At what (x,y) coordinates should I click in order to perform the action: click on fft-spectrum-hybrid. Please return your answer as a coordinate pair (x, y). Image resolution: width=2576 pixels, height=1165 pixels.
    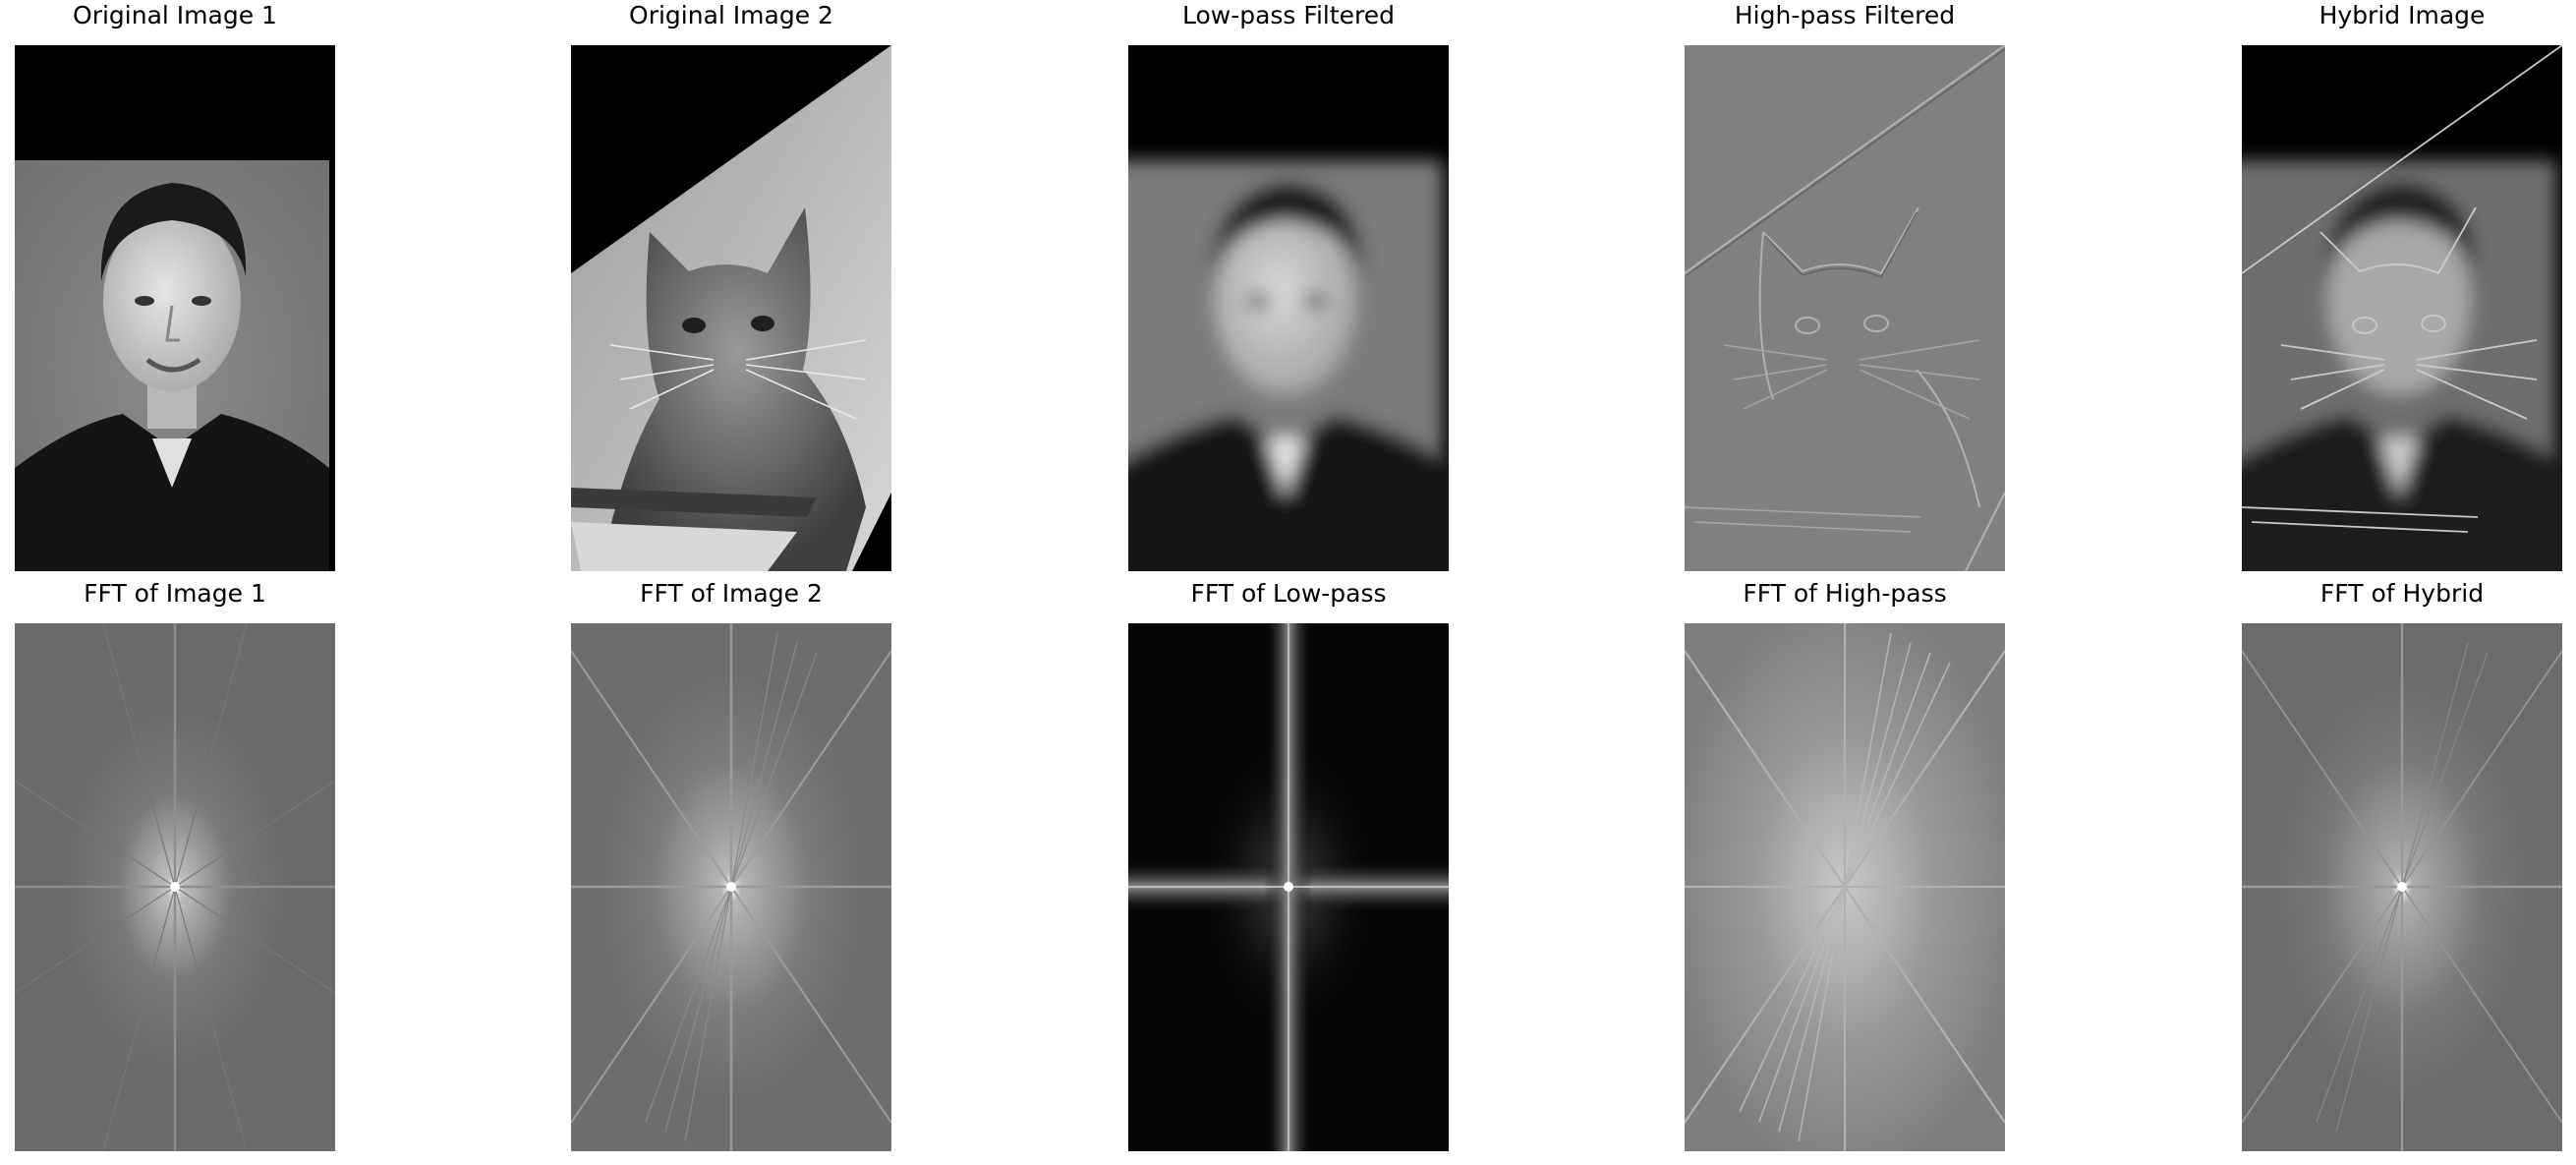
    Looking at the image, I should click on (2402, 887).